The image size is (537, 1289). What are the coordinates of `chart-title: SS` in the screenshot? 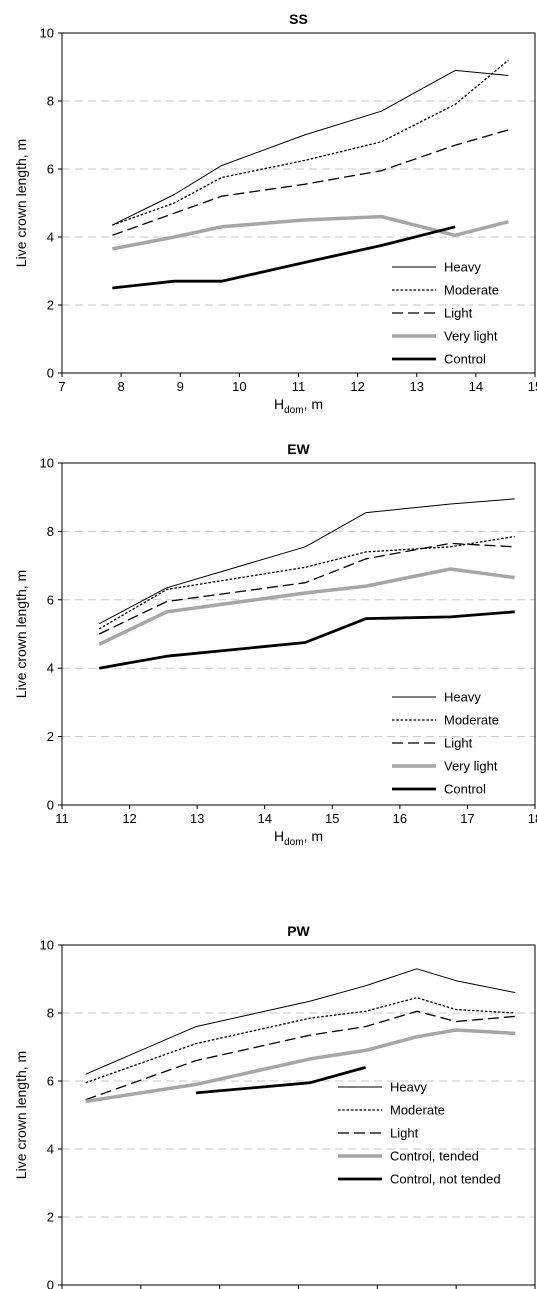 It's located at (298, 19).